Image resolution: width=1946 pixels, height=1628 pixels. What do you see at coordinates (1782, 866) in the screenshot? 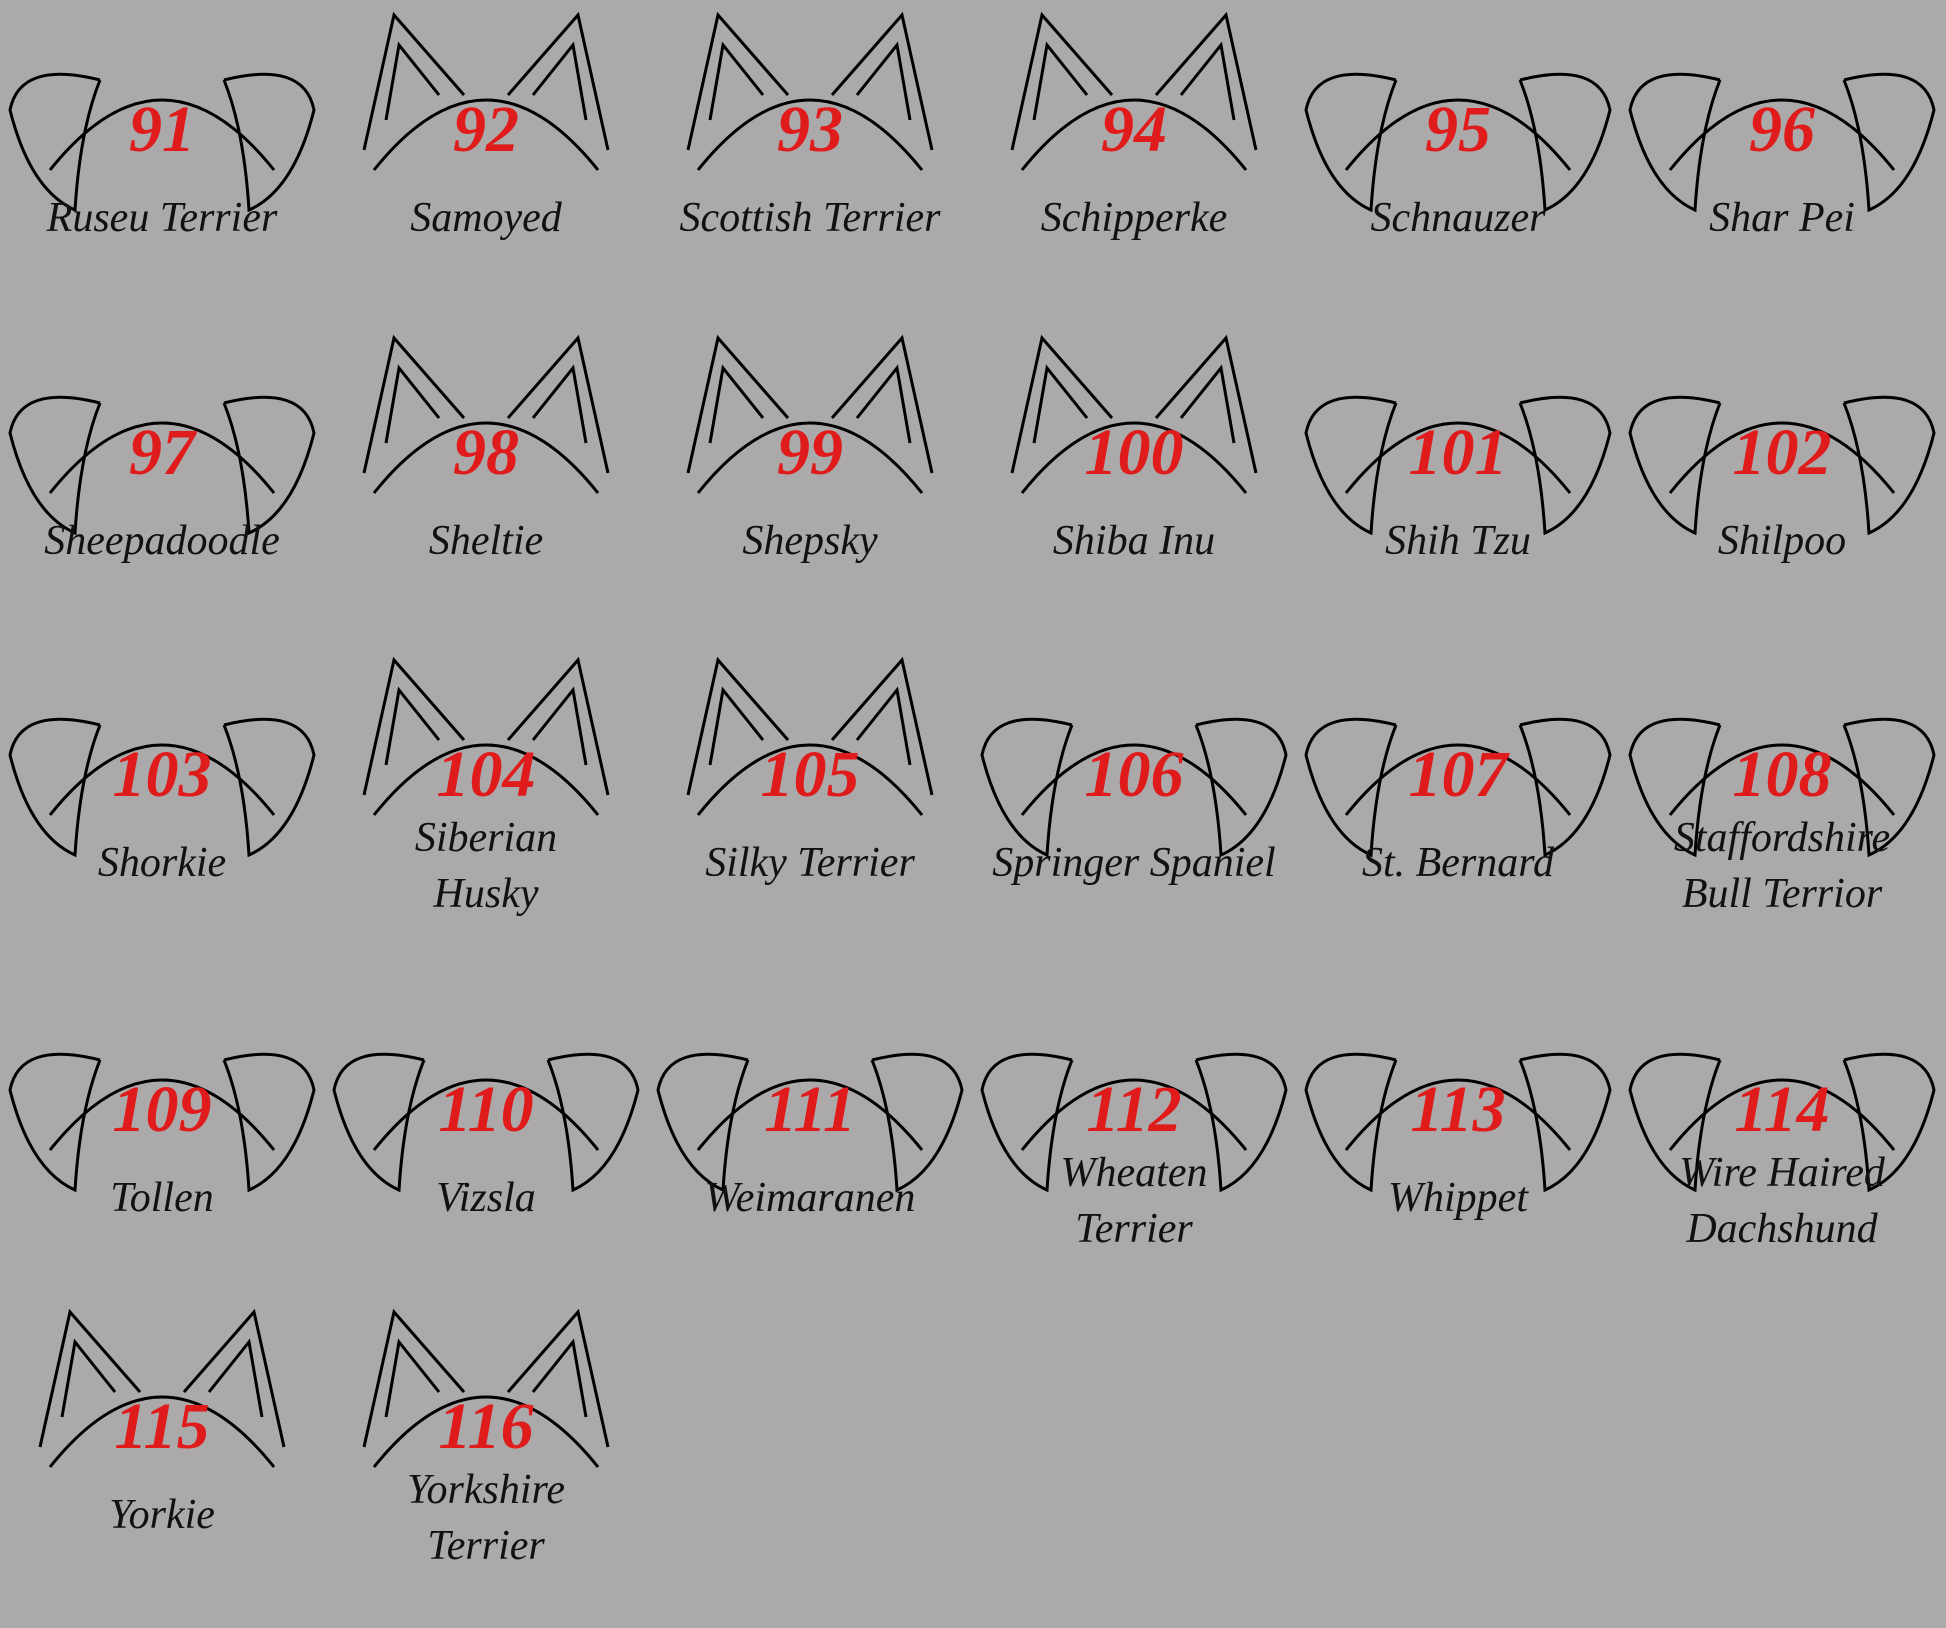
I see `breed-name: Staffordshire Bull Terrior` at bounding box center [1782, 866].